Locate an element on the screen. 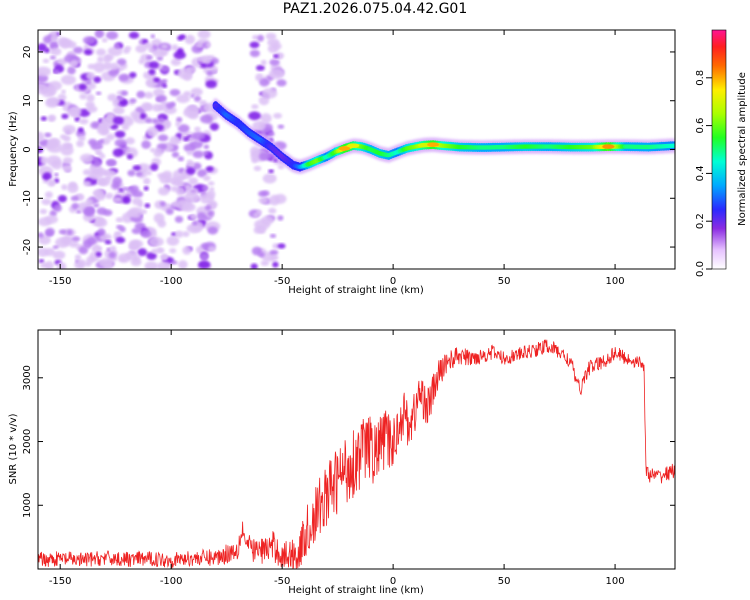 The height and width of the screenshot is (600, 750). colorbar-gradient is located at coordinates (719, 149).